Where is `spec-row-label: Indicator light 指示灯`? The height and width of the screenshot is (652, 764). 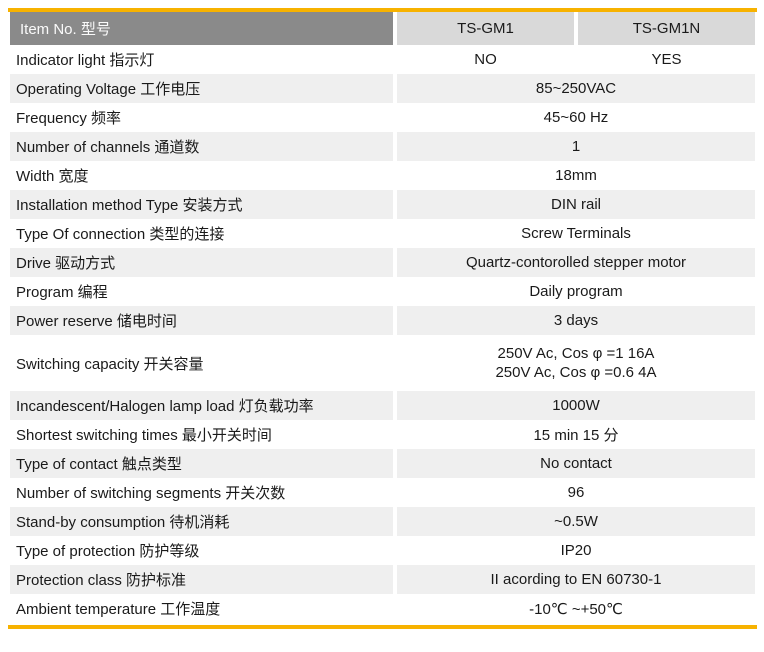 spec-row-label: Indicator light 指示灯 is located at coordinates (85, 60).